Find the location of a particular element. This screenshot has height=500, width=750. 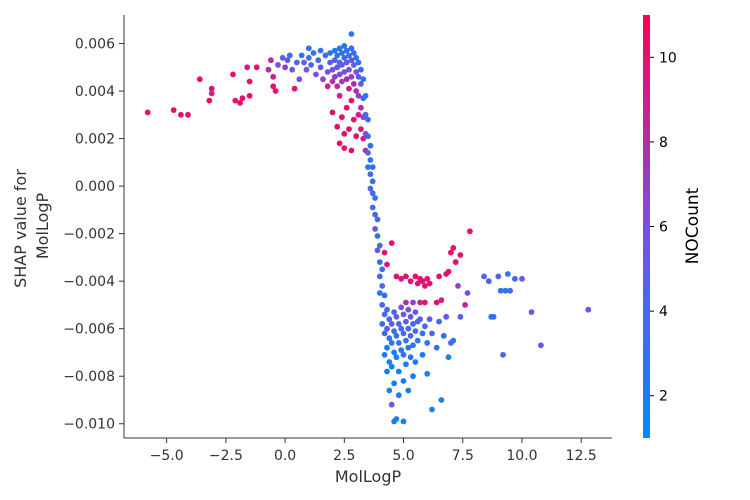

colorbar-tick-label: 10 is located at coordinates (668, 58).